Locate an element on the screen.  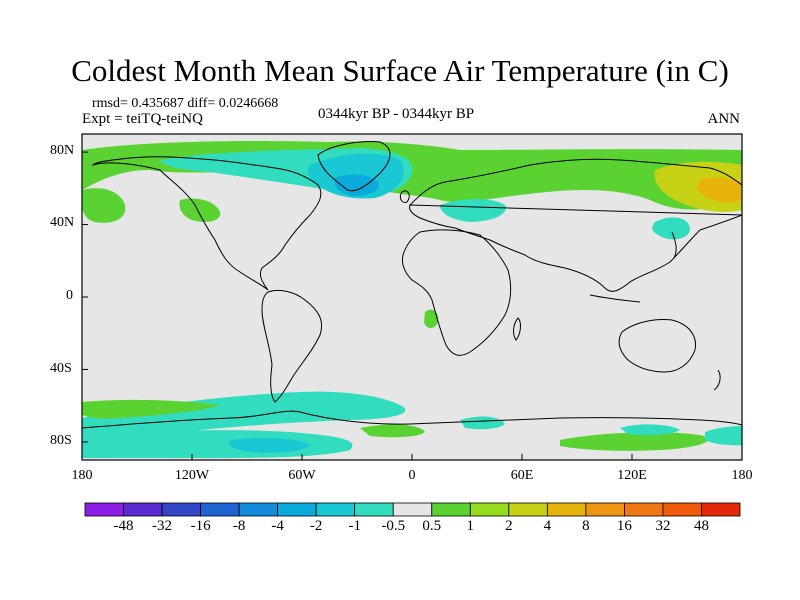
field-ross-green is located at coordinates (634, 441).